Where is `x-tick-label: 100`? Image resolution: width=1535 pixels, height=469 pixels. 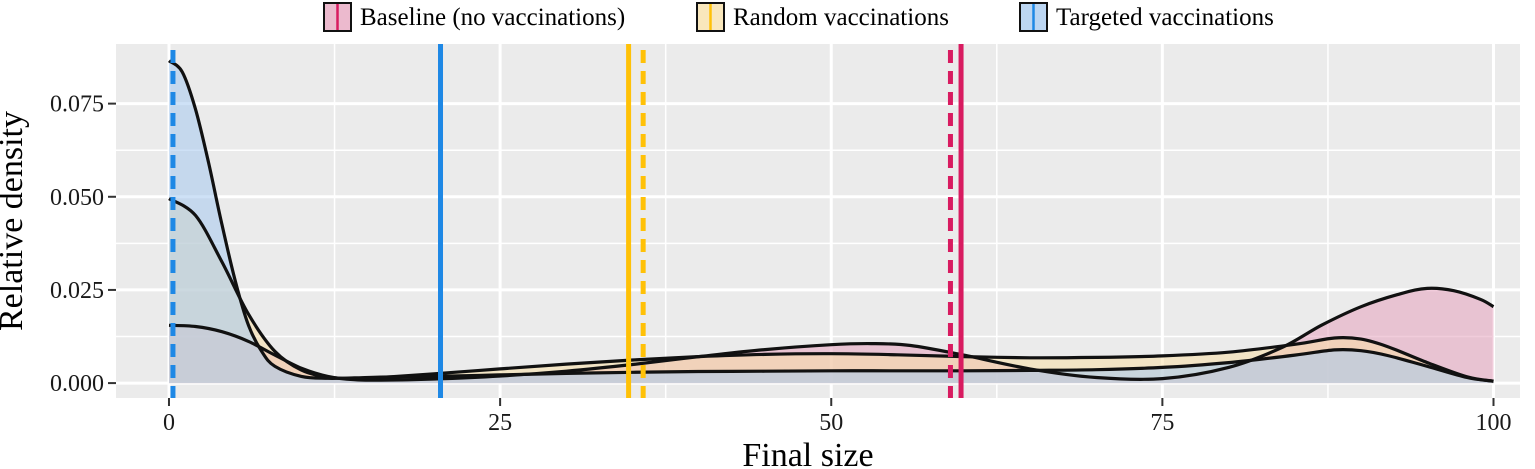 x-tick-label: 100 is located at coordinates (1494, 423).